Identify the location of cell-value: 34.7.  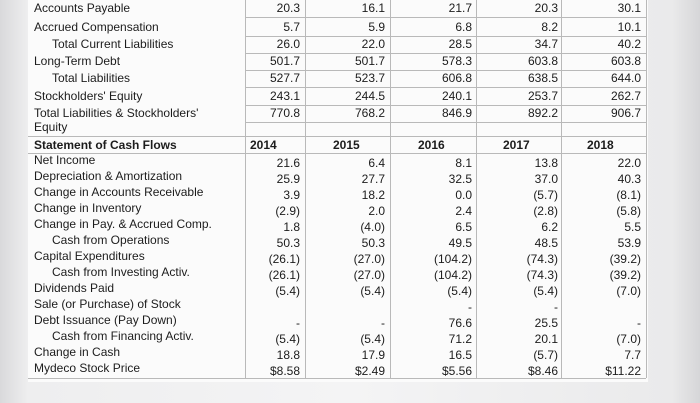
(546, 44).